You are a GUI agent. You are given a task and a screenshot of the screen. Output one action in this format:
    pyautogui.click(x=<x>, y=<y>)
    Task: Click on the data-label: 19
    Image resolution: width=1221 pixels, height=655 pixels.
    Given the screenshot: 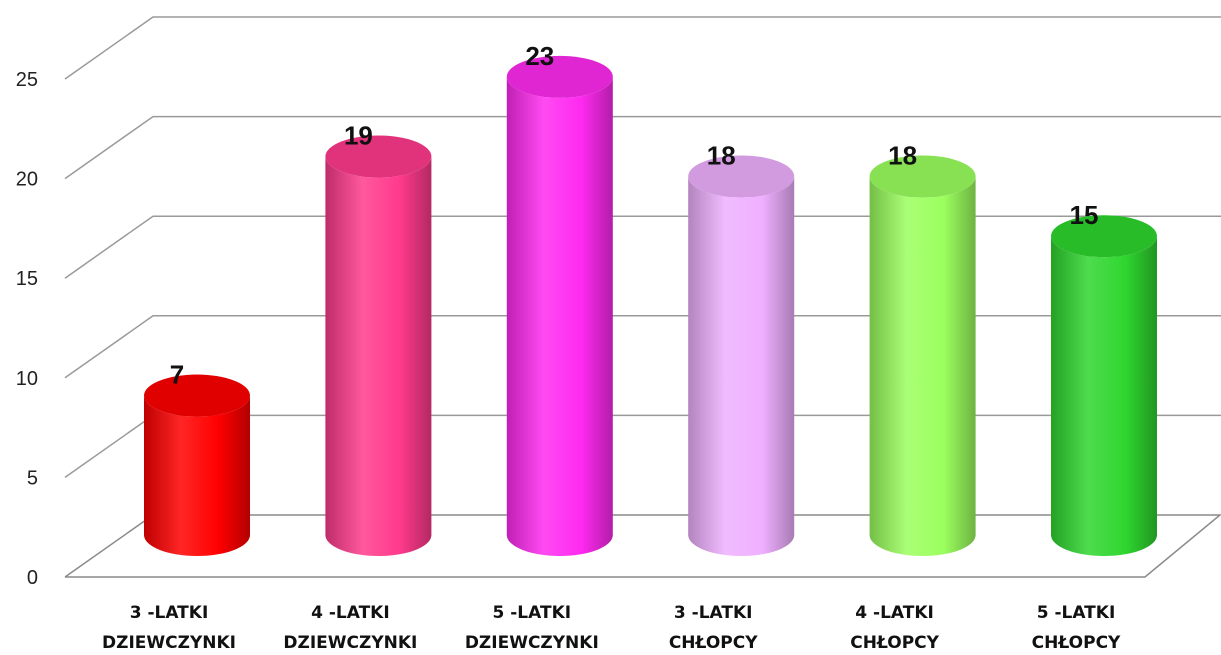 What is the action you would take?
    pyautogui.click(x=358, y=136)
    